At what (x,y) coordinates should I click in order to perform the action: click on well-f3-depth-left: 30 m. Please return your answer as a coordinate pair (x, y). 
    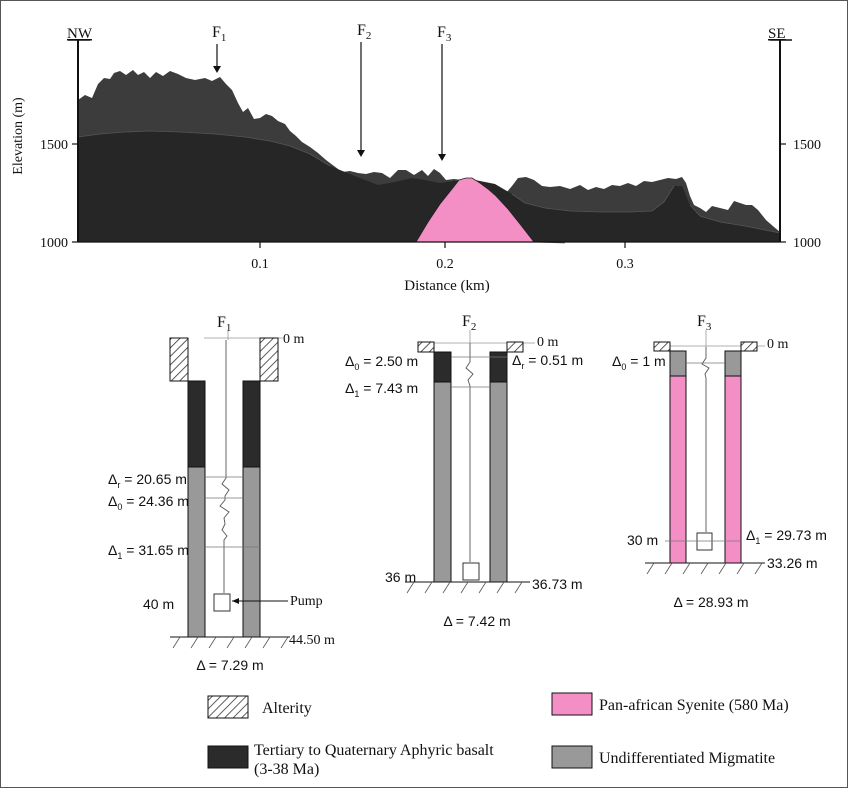
    Looking at the image, I should click on (642, 540).